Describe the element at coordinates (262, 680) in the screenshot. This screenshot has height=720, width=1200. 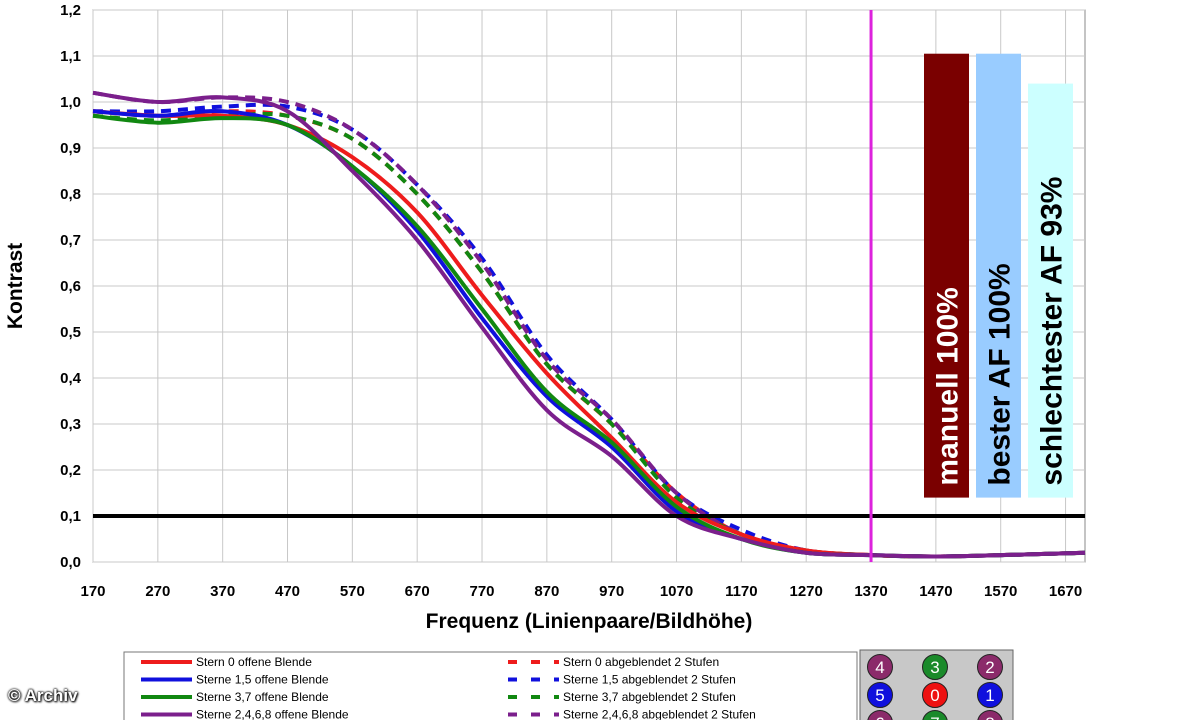
I see `legend-label: Sterne 1,5 offene Blende` at that location.